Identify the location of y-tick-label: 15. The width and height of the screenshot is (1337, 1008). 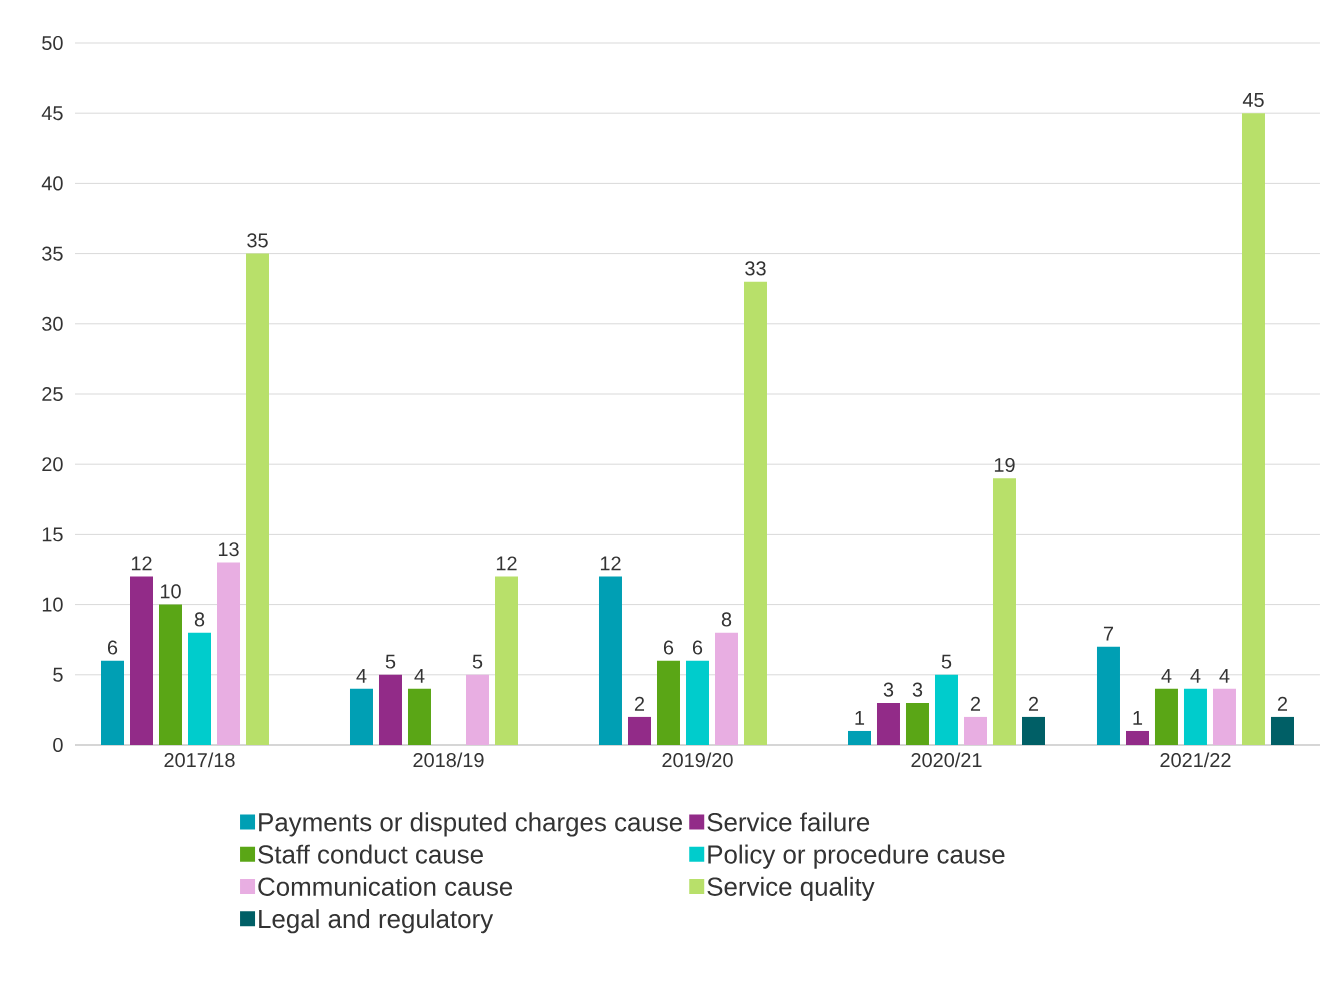
(52, 534).